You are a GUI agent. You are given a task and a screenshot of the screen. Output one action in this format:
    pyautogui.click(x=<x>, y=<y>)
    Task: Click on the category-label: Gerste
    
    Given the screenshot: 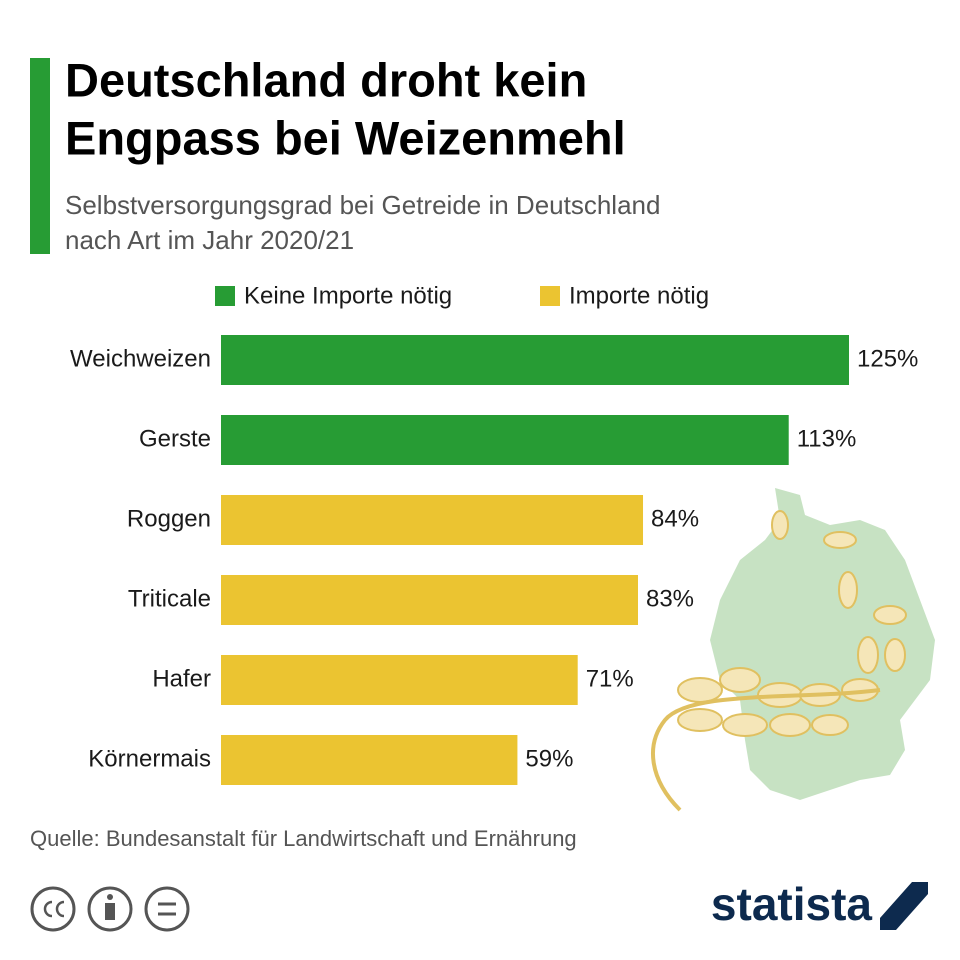 What is the action you would take?
    pyautogui.click(x=175, y=438)
    